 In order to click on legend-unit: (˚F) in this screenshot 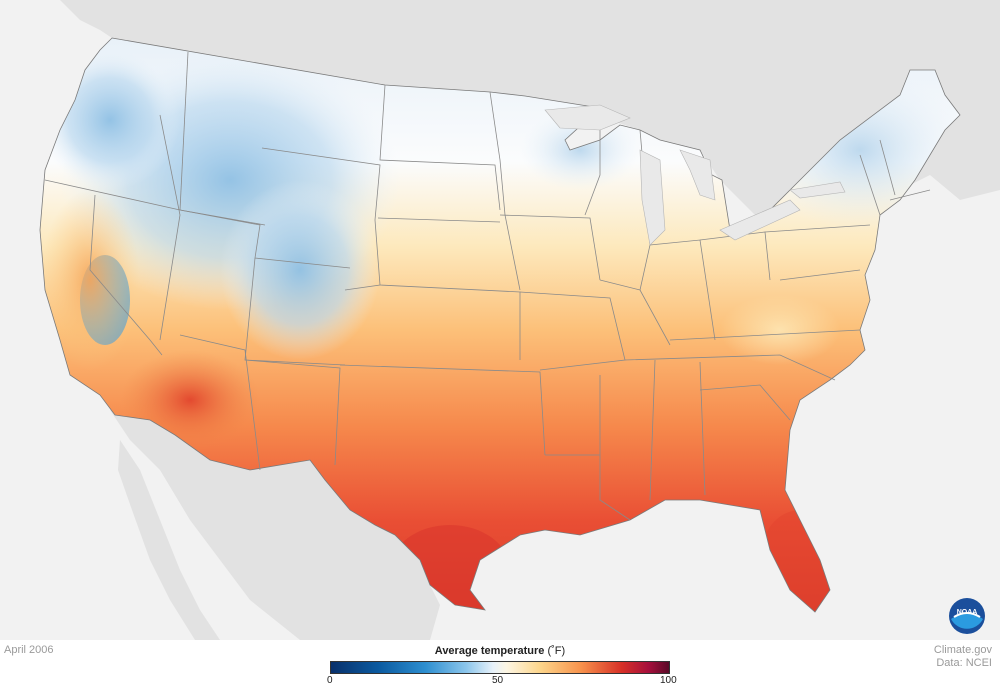, I will do `click(556, 651)`.